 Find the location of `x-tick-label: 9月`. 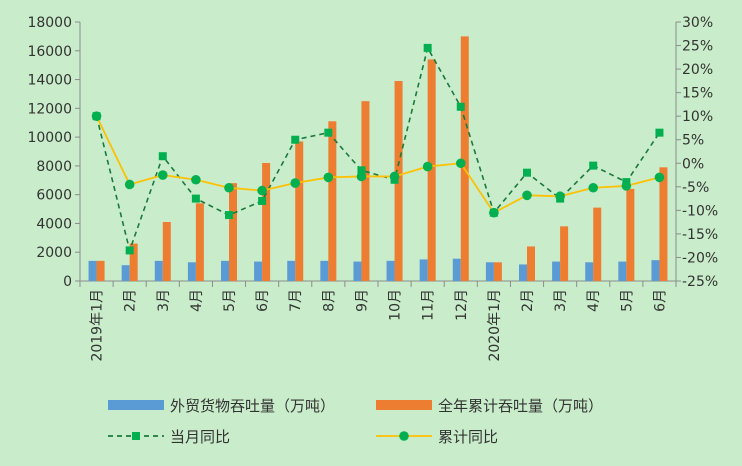

x-tick-label: 9月 is located at coordinates (362, 300).